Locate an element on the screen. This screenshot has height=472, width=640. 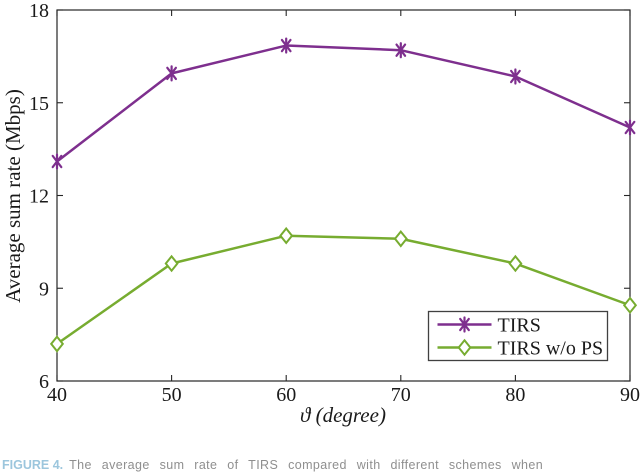
x-tick-label: 80 is located at coordinates (515, 395).